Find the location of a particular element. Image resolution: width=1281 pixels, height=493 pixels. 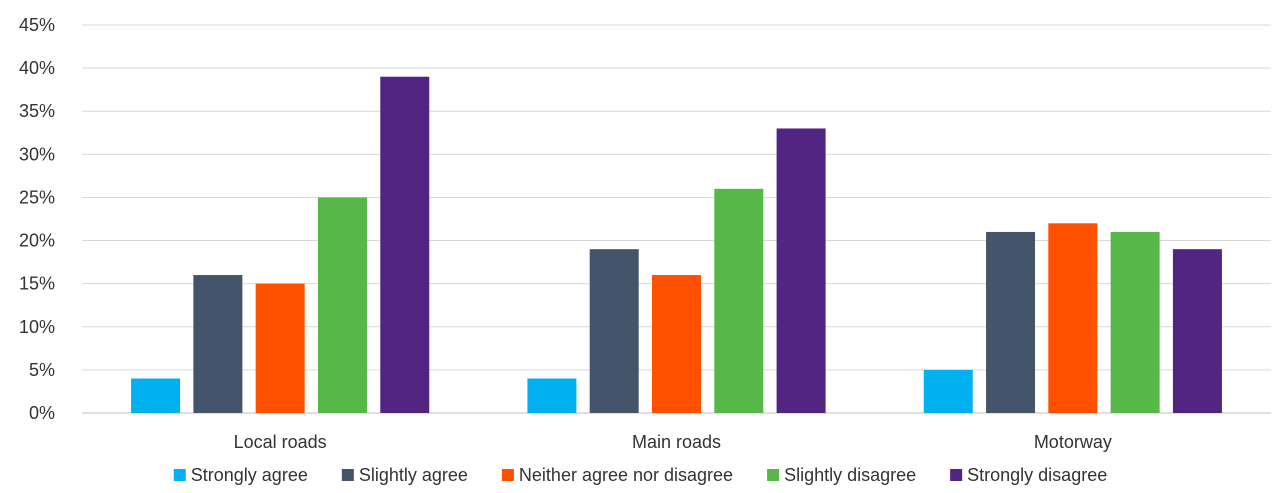

x-category-label: Motorway is located at coordinates (1073, 442).